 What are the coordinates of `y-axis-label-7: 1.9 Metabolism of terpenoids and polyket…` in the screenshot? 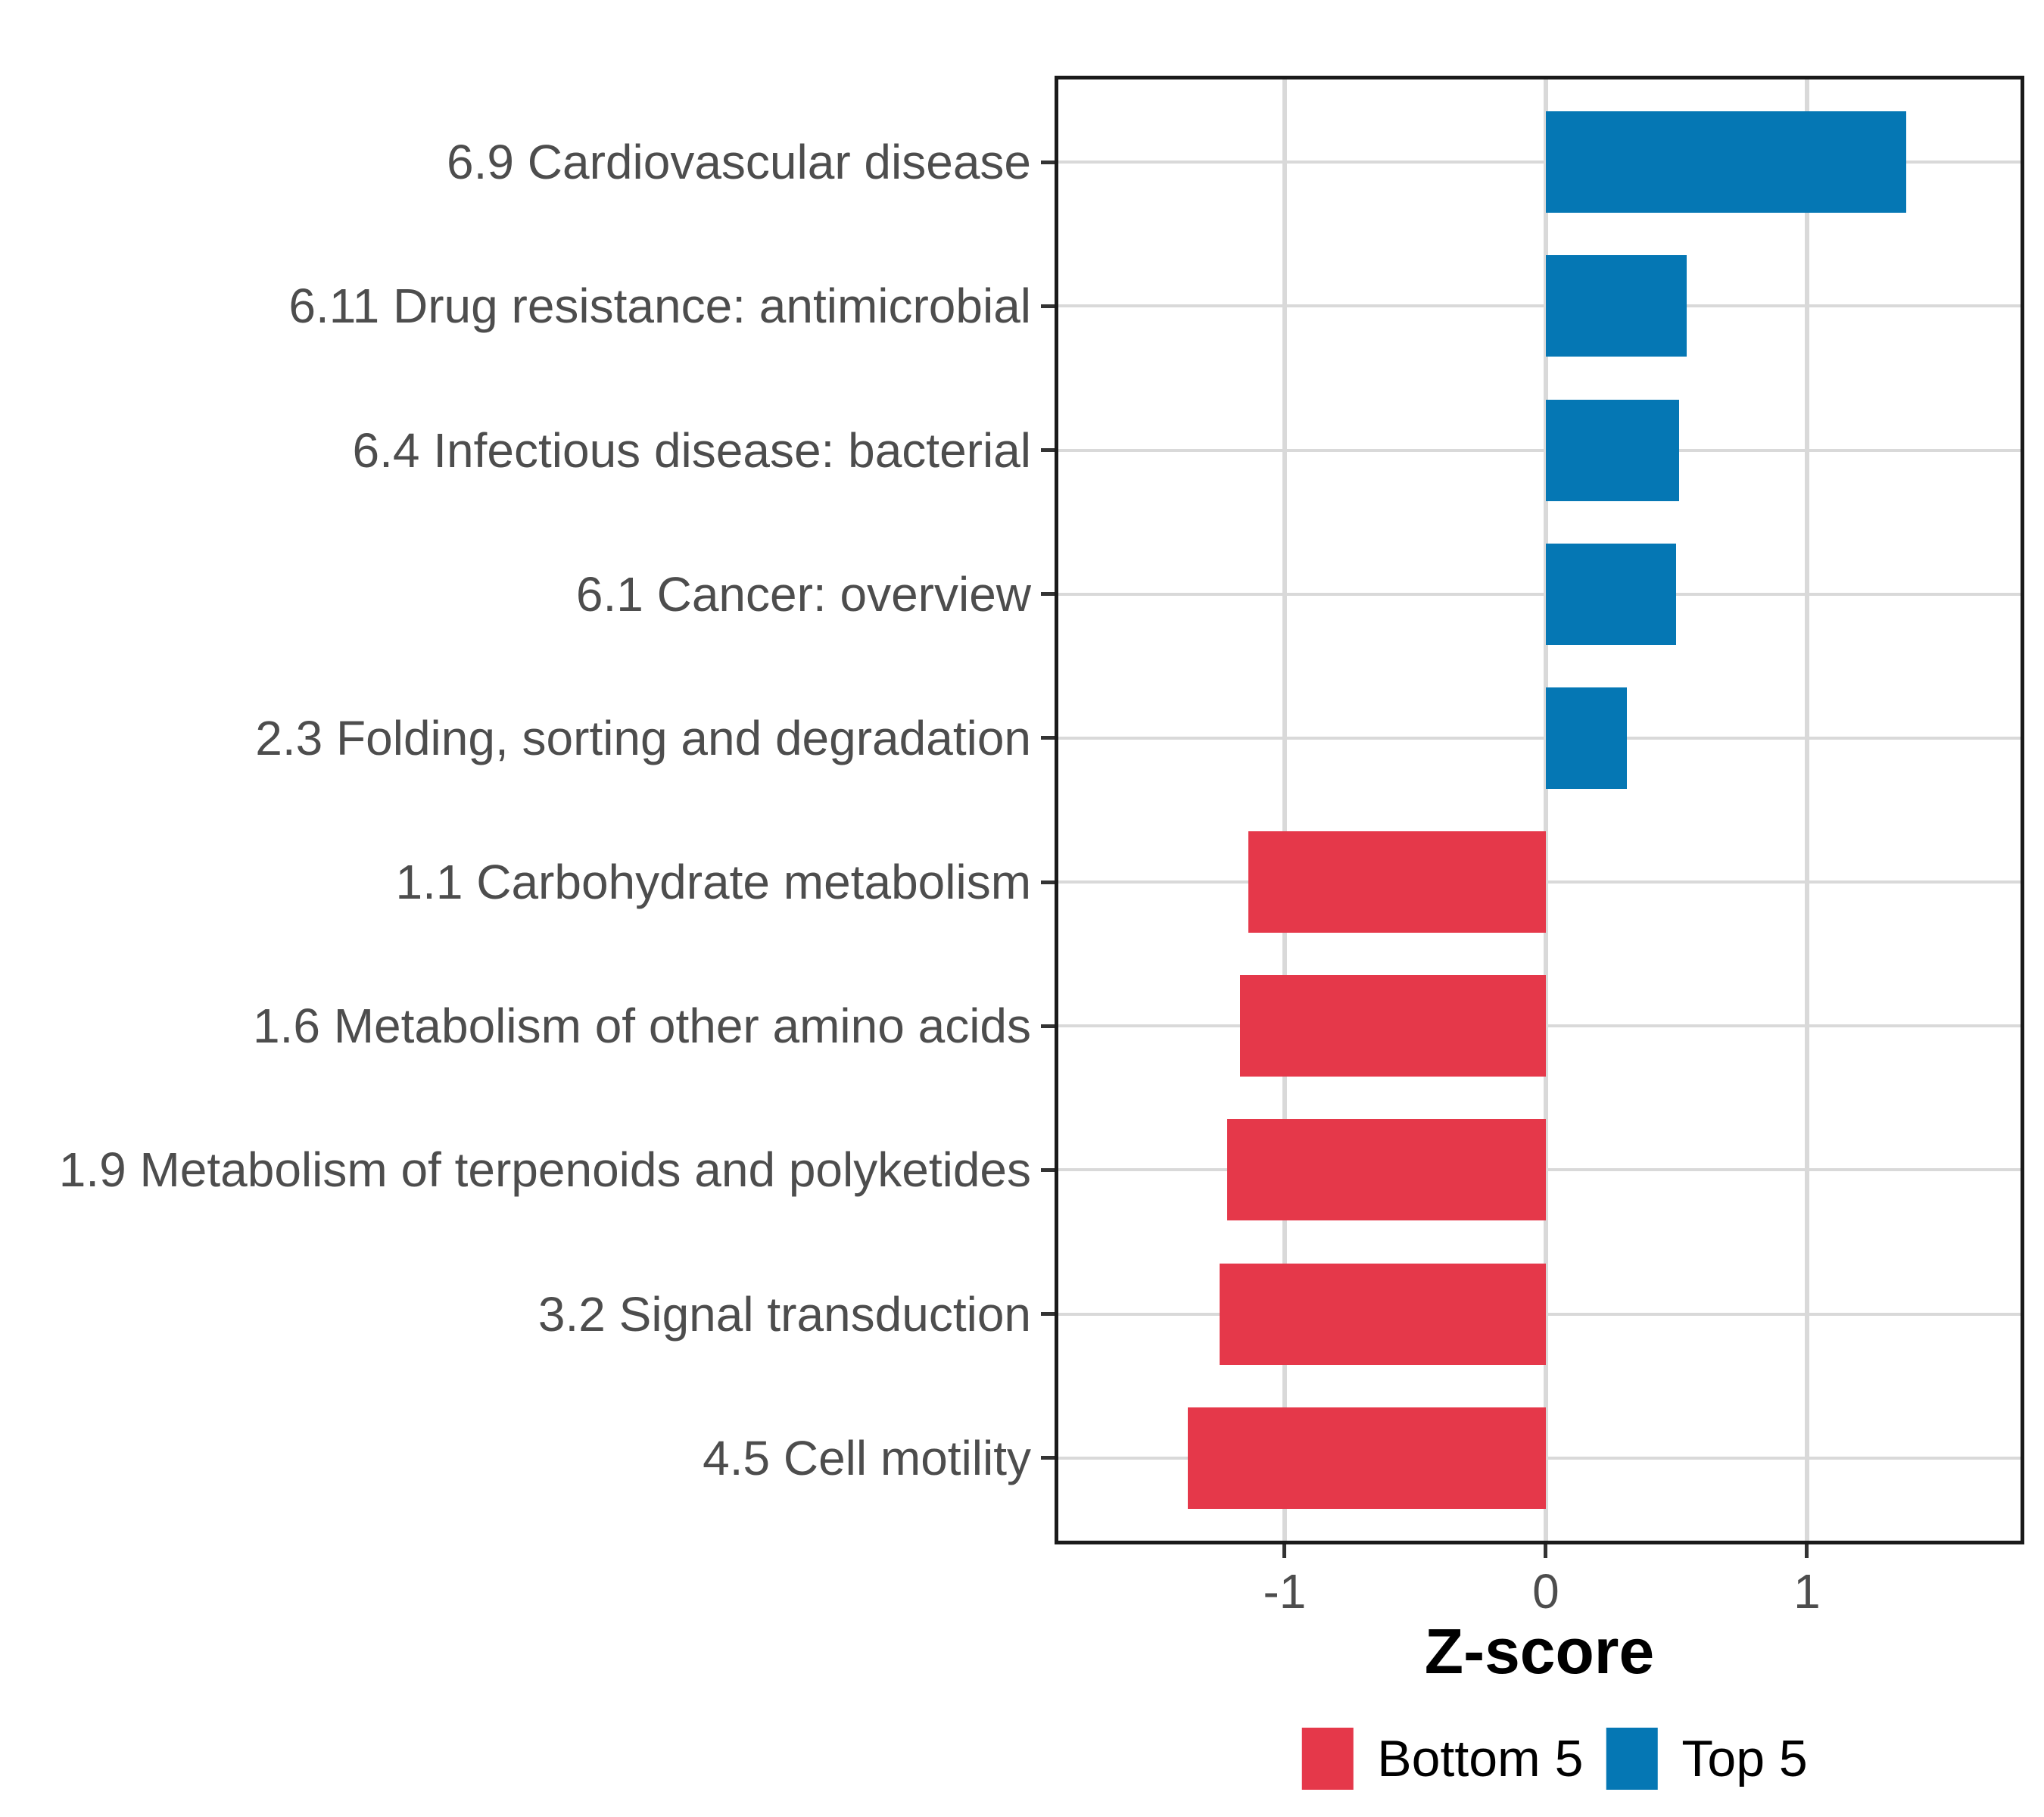 It's located at (544, 1170).